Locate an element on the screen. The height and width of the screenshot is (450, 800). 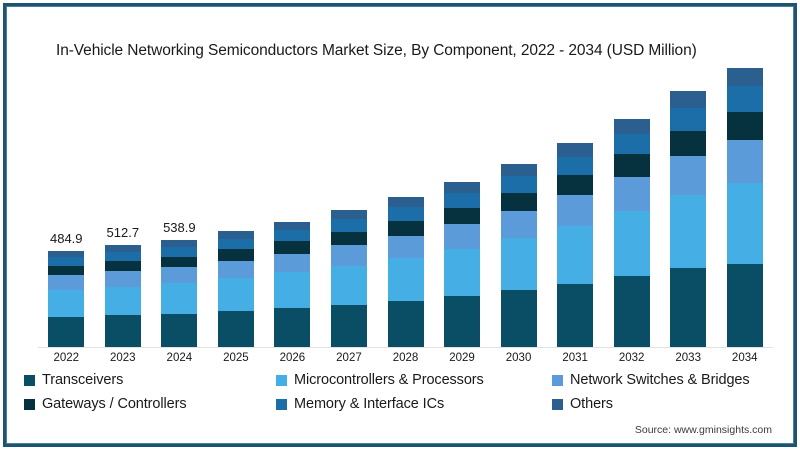
x-tick-2034: 2034 is located at coordinates (744, 358).